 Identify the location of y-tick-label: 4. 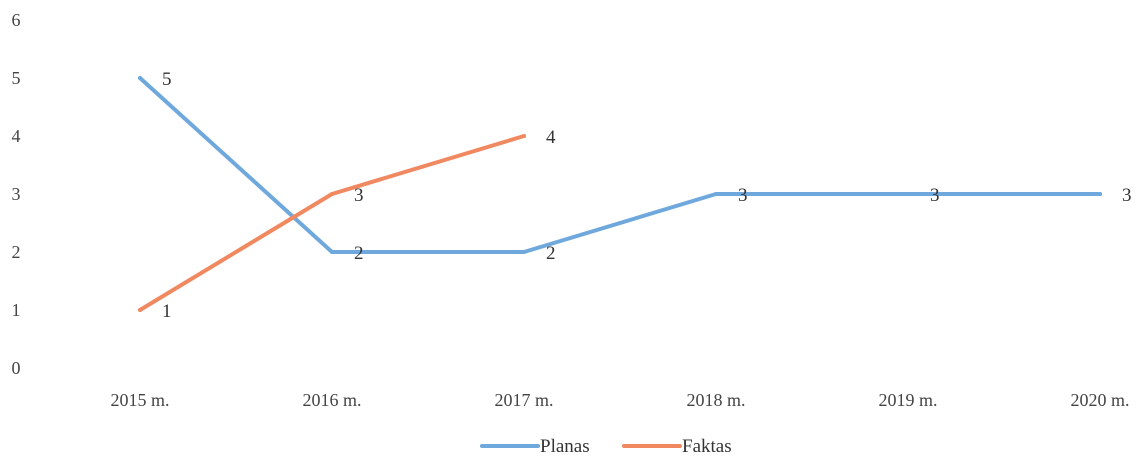
(16, 136).